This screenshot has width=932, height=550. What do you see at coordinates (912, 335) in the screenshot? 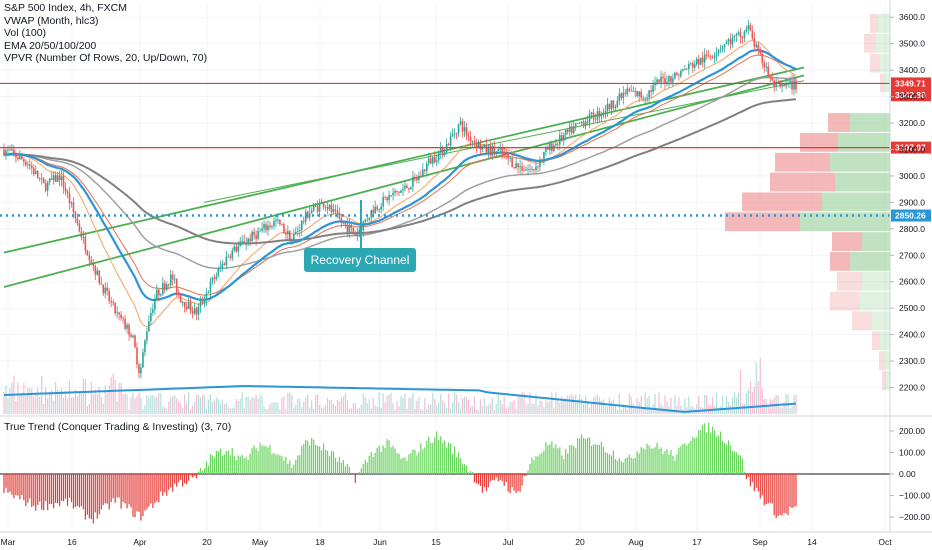
I see `ytick-label: 2400.0` at bounding box center [912, 335].